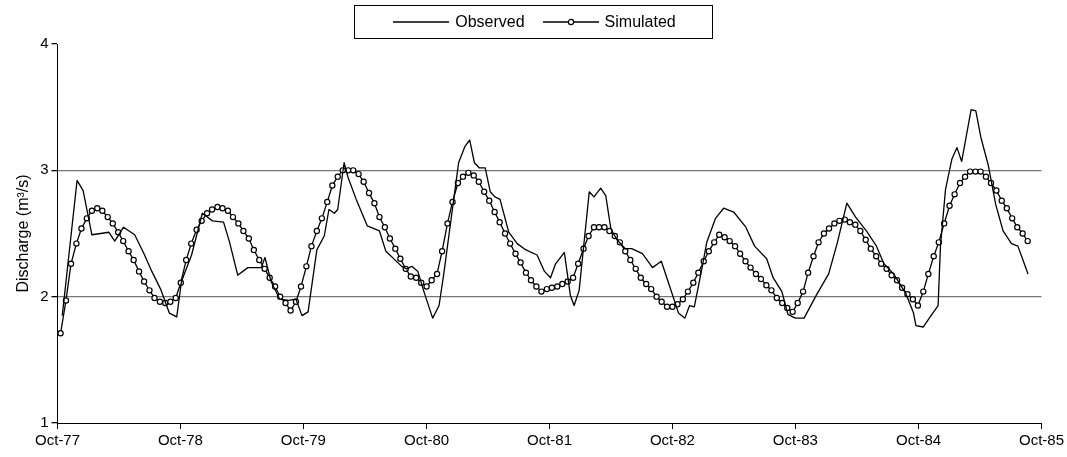  I want to click on x-tick-label: Oct-84, so click(919, 440).